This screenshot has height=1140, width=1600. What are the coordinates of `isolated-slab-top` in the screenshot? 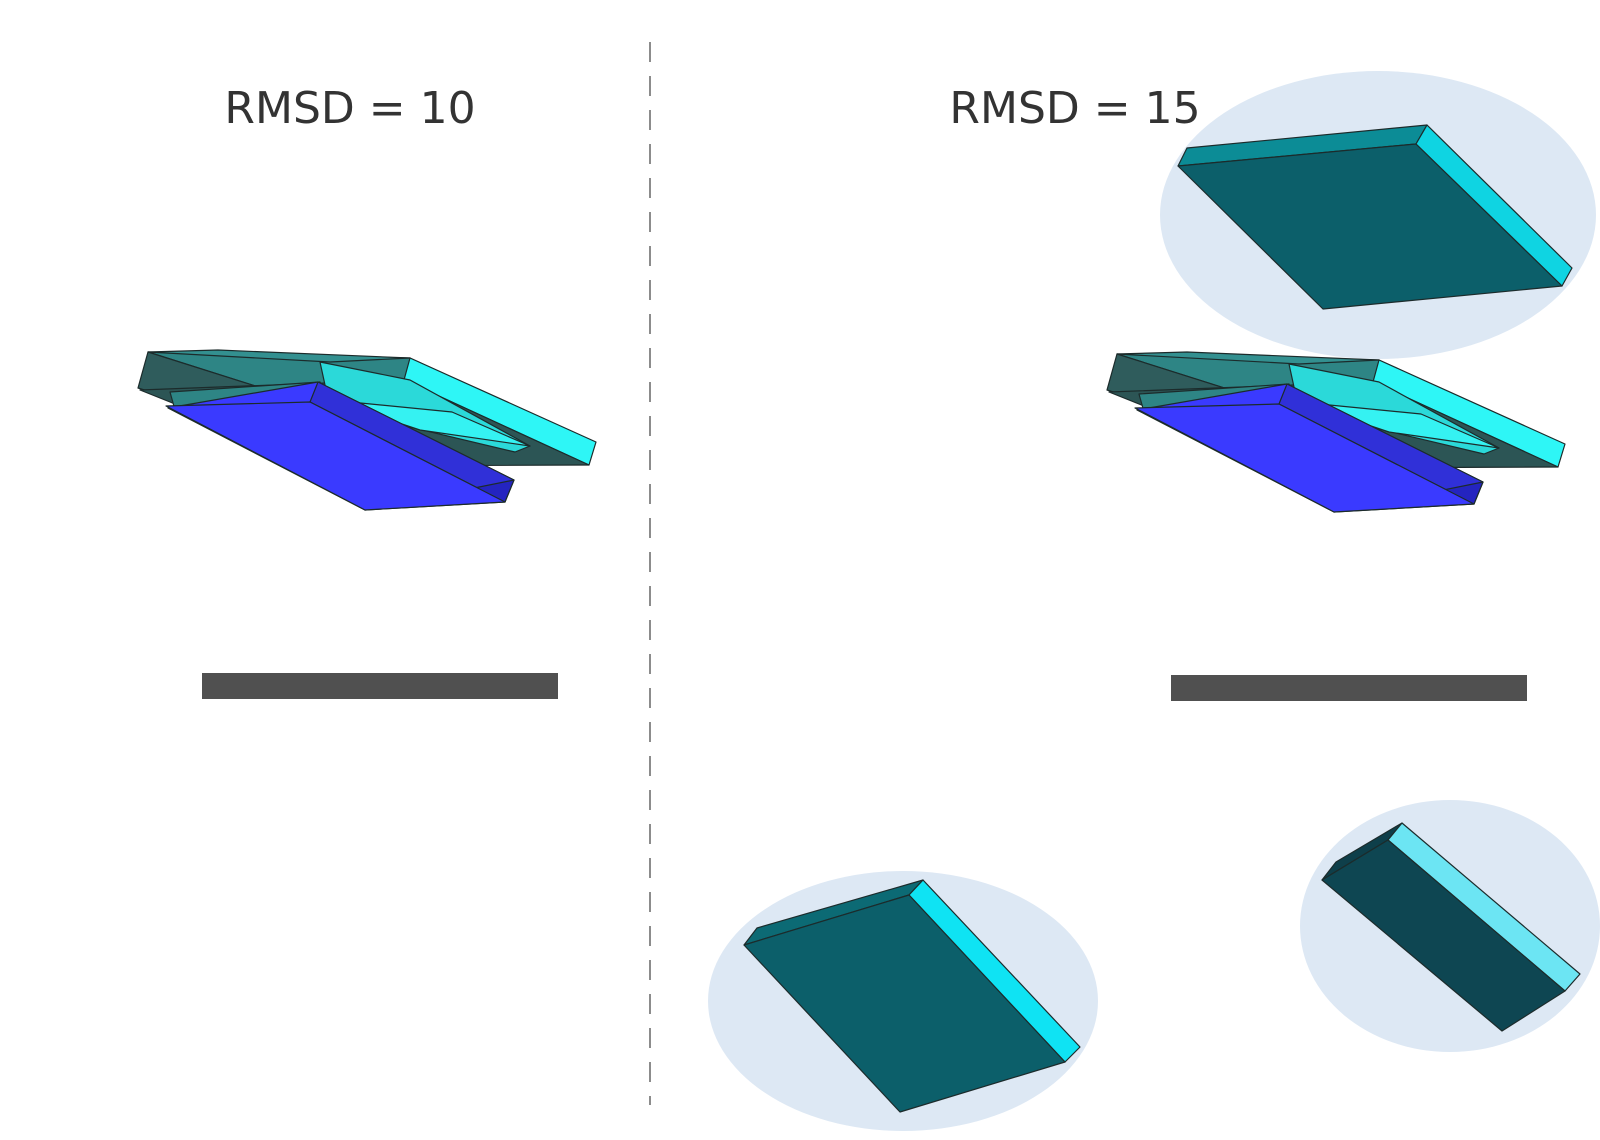 It's located at (1375, 217).